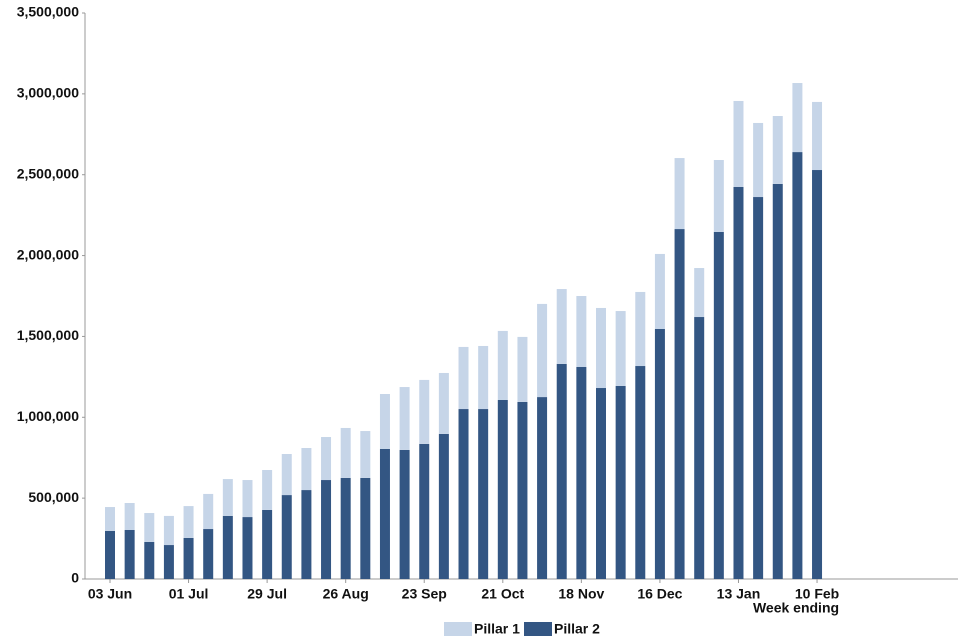  I want to click on y-tick-label: 1,500,000, so click(48, 335).